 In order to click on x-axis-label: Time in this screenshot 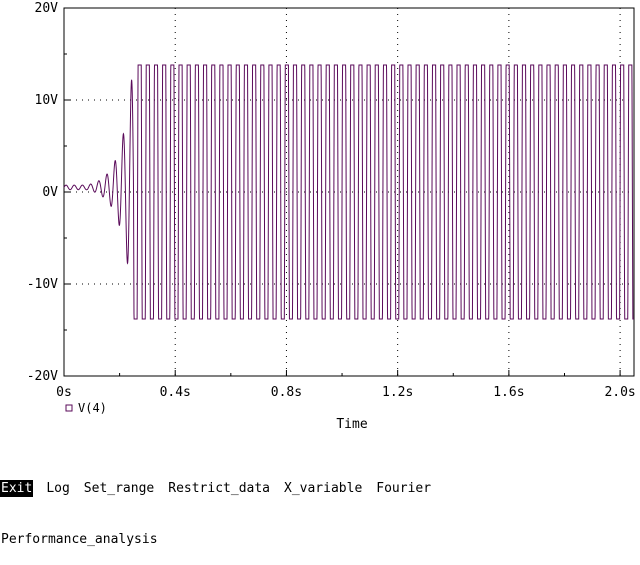, I will do `click(351, 424)`.